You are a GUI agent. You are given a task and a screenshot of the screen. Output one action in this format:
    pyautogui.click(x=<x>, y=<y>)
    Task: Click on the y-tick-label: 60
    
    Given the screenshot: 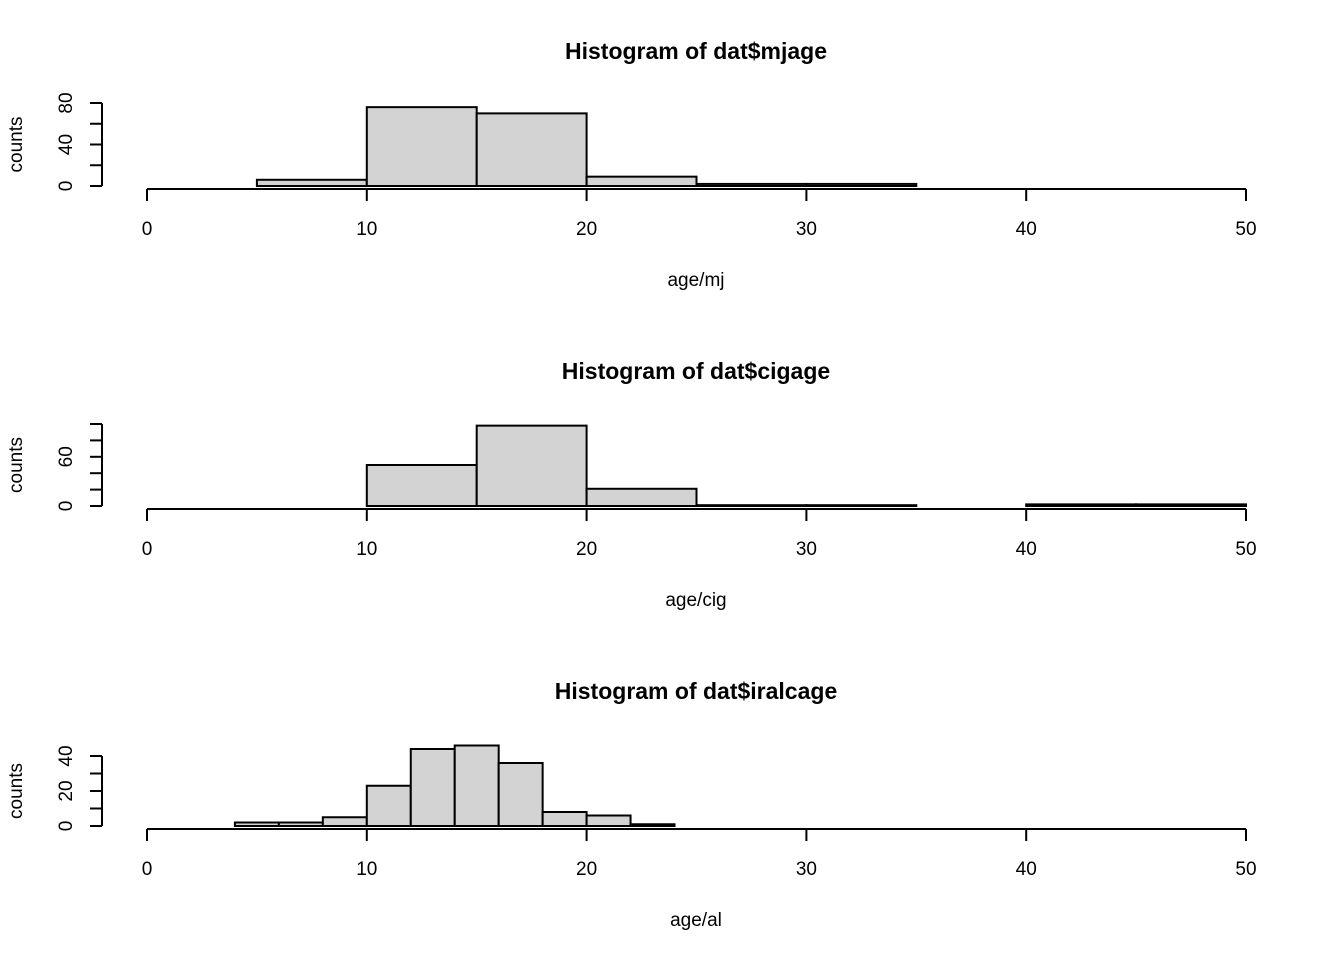 What is the action you would take?
    pyautogui.click(x=66, y=456)
    